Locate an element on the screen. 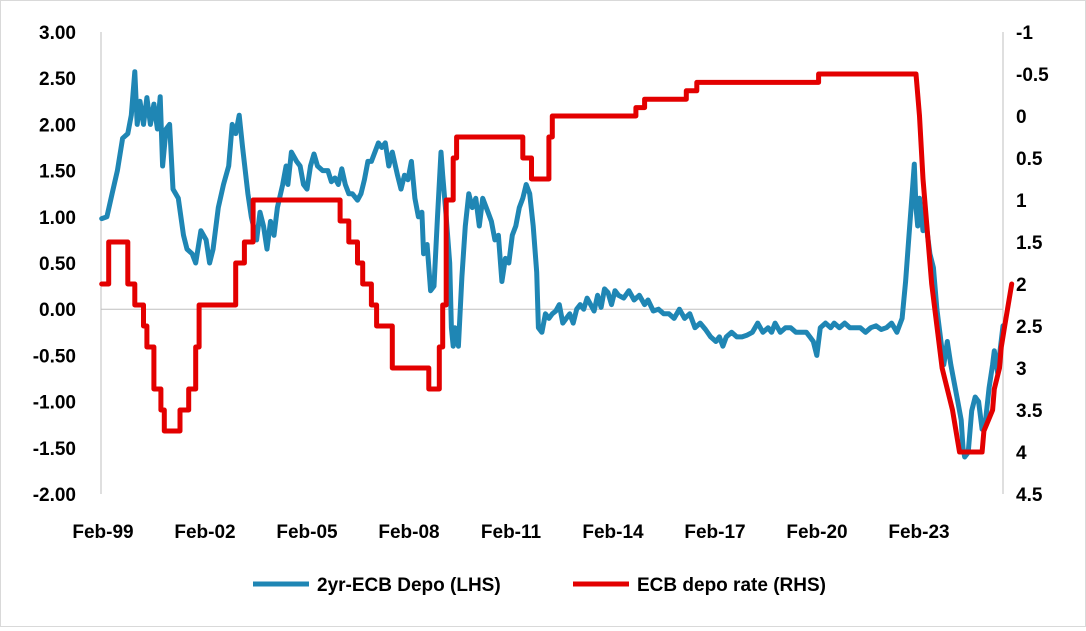  right-tick-label: 4.5 is located at coordinates (1029, 495).